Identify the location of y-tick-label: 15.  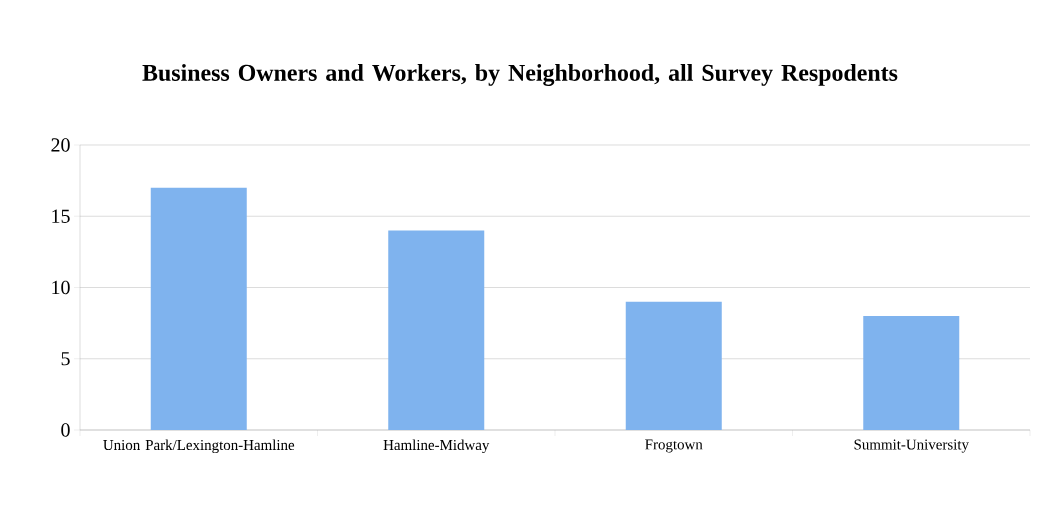
(61, 216).